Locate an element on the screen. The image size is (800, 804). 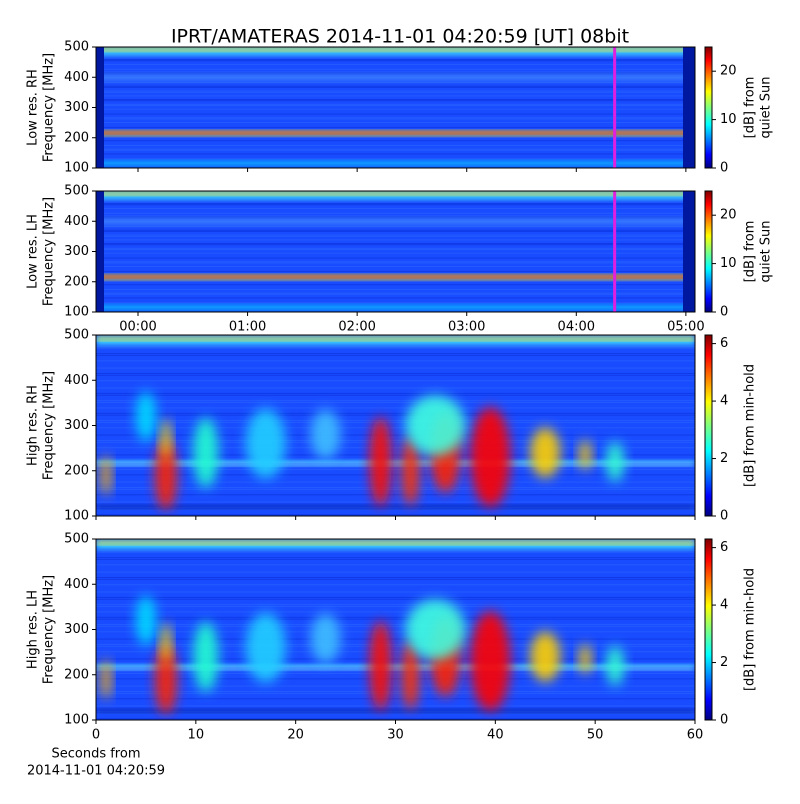
colorbar-label: [dB] from is located at coordinates (750, 252).